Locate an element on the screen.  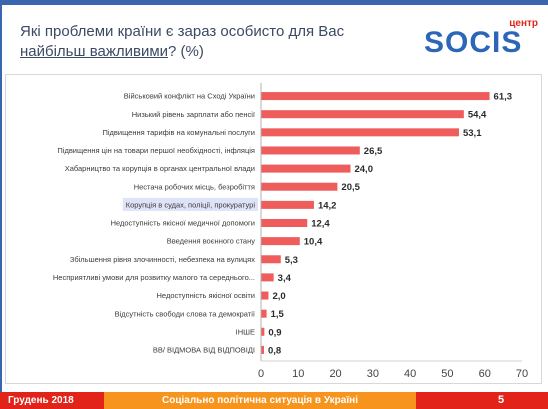
footer-title: Соціально політична ситуація в Україні is located at coordinates (260, 400).